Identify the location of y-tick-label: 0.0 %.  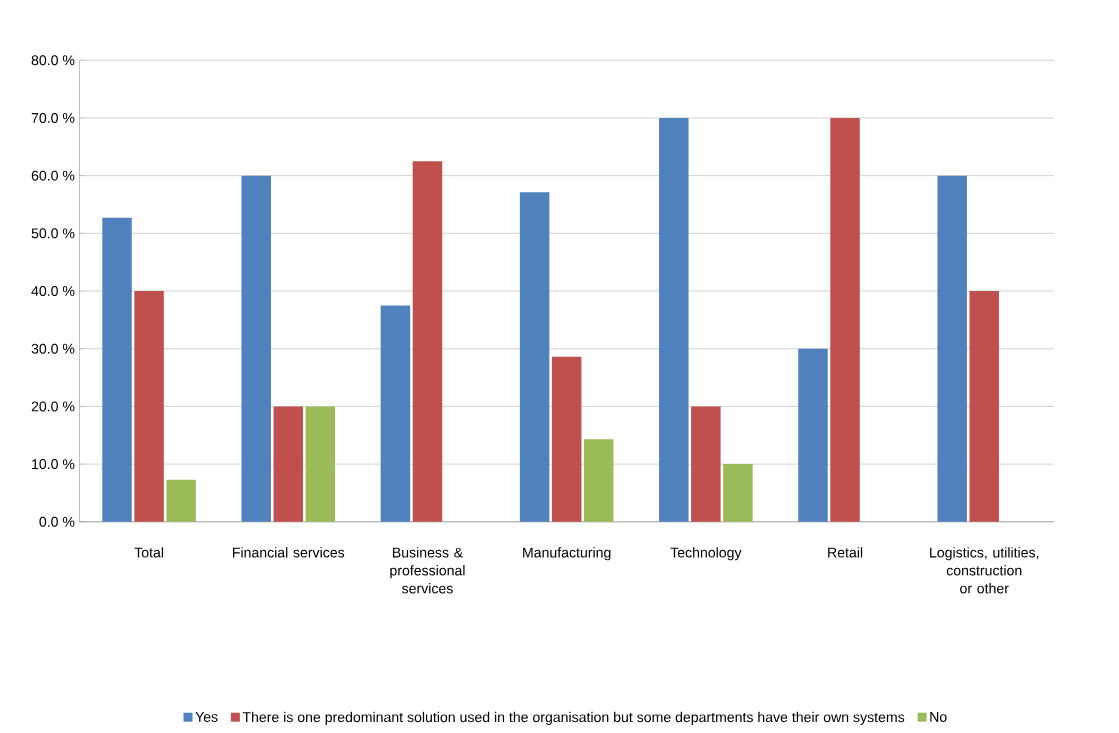
(57, 521).